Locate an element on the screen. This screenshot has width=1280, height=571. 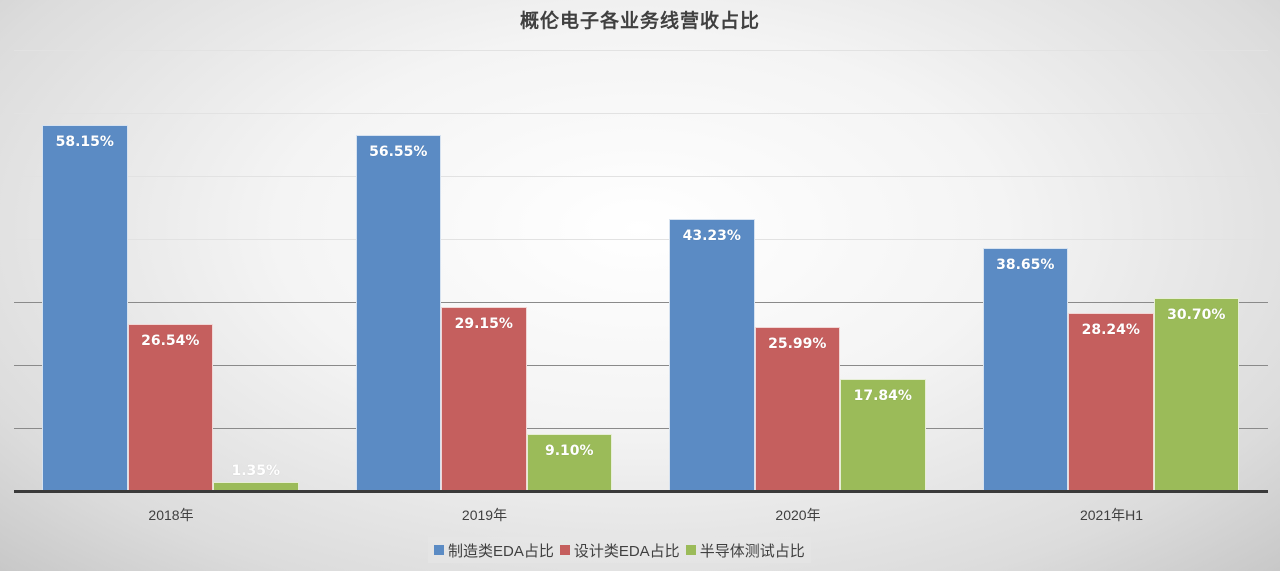
legend: 制造类EDA占比 设计类EDA占比 半导体测试占比 is located at coordinates (619, 550).